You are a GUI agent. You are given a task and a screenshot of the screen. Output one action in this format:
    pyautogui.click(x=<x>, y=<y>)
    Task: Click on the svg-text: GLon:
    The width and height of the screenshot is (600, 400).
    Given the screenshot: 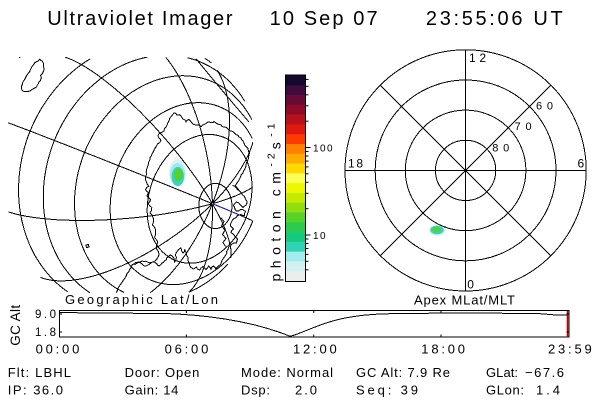 What is the action you would take?
    pyautogui.click(x=505, y=389)
    